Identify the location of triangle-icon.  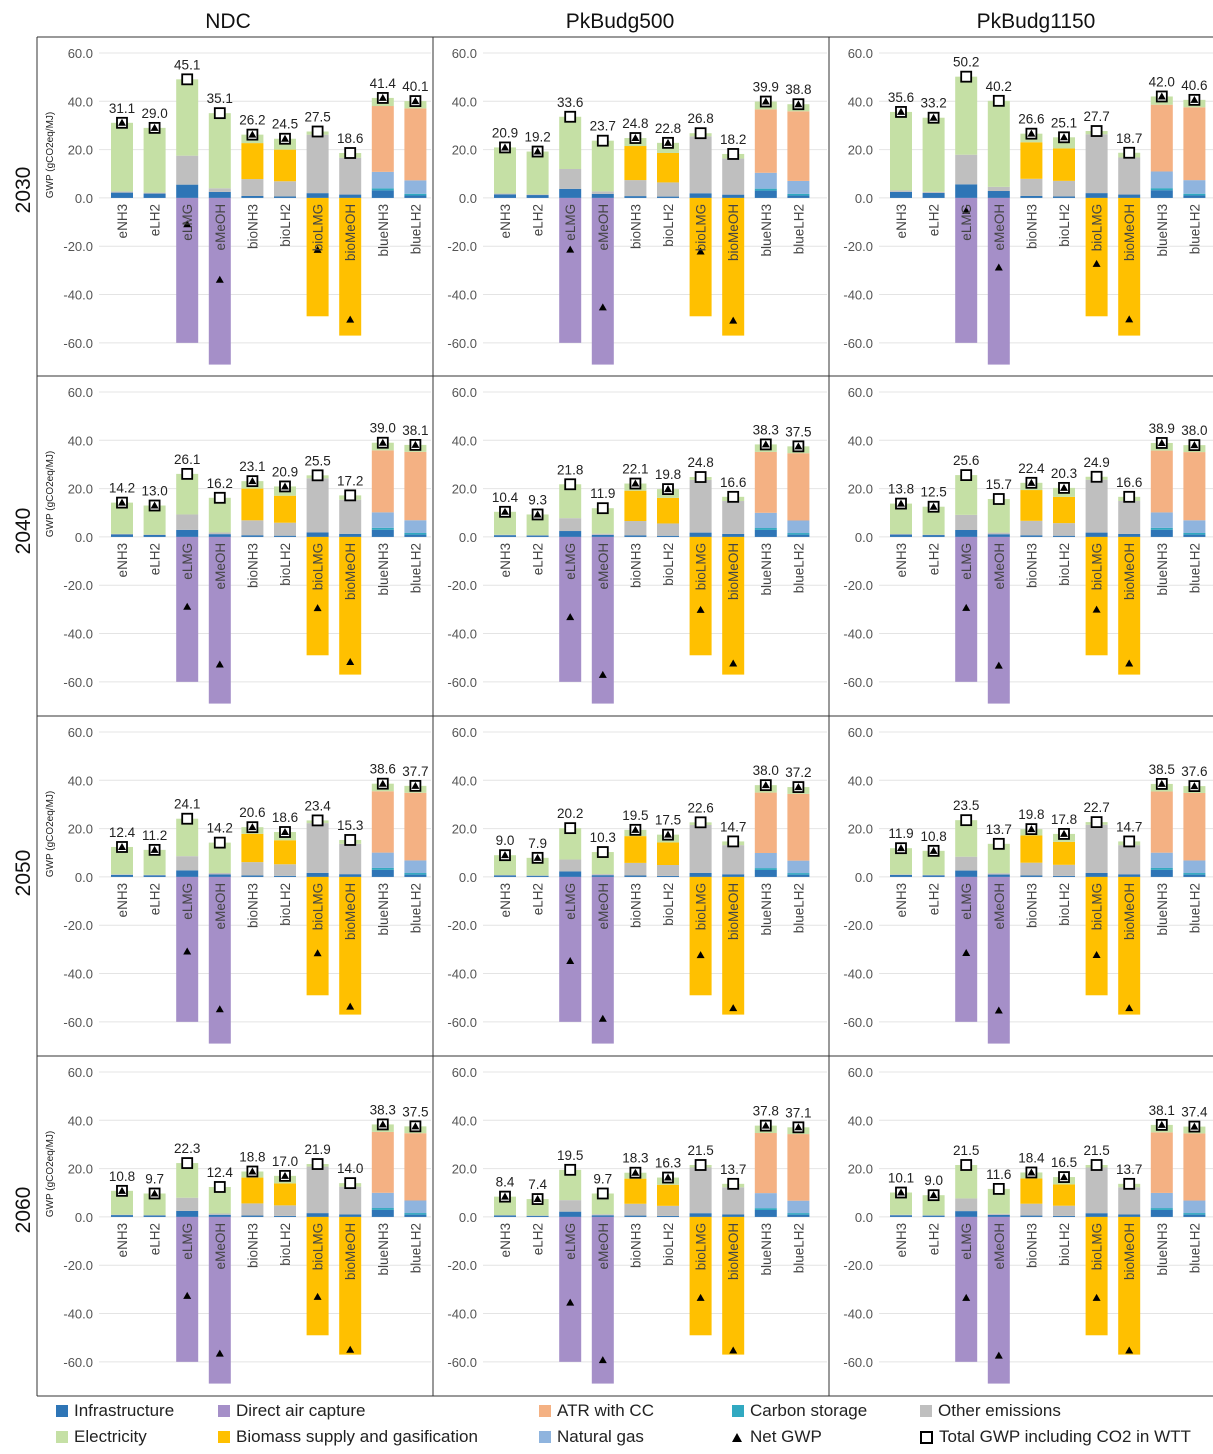
(737, 1437).